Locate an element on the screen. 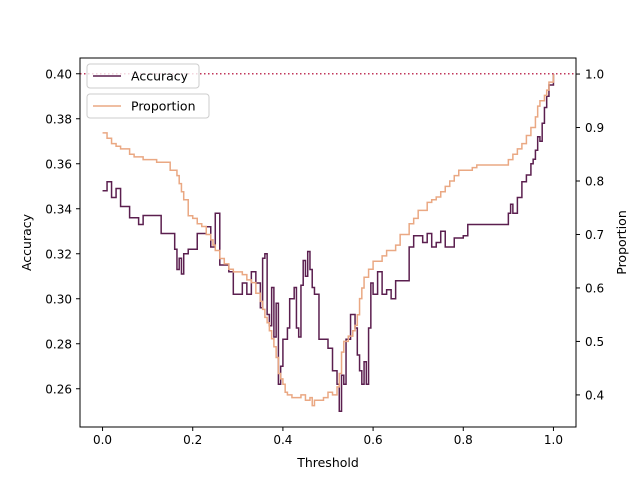 This screenshot has width=640, height=480. x-tick-label: 1.0 is located at coordinates (553, 440).